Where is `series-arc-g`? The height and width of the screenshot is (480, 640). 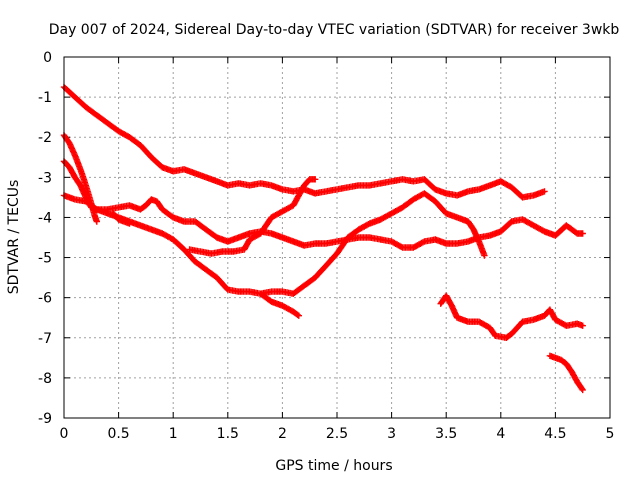
series-arc-g is located at coordinates (279, 304).